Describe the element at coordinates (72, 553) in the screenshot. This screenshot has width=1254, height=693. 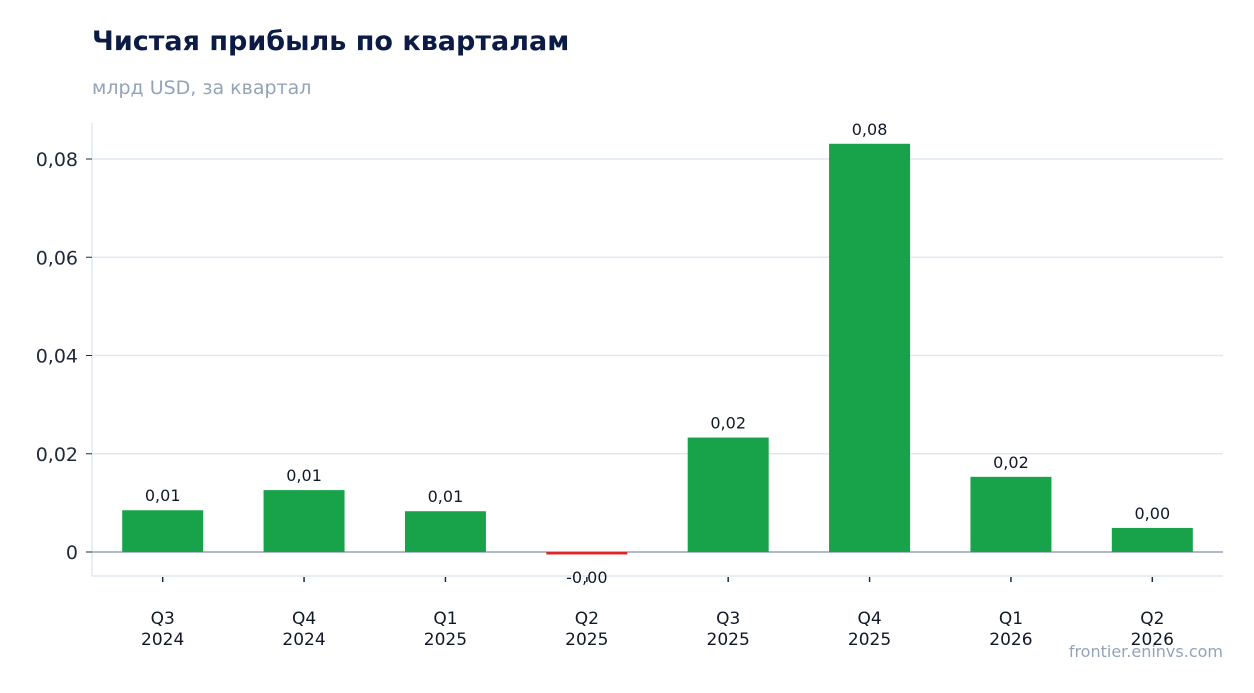
I see `y-tick-label: 0` at that location.